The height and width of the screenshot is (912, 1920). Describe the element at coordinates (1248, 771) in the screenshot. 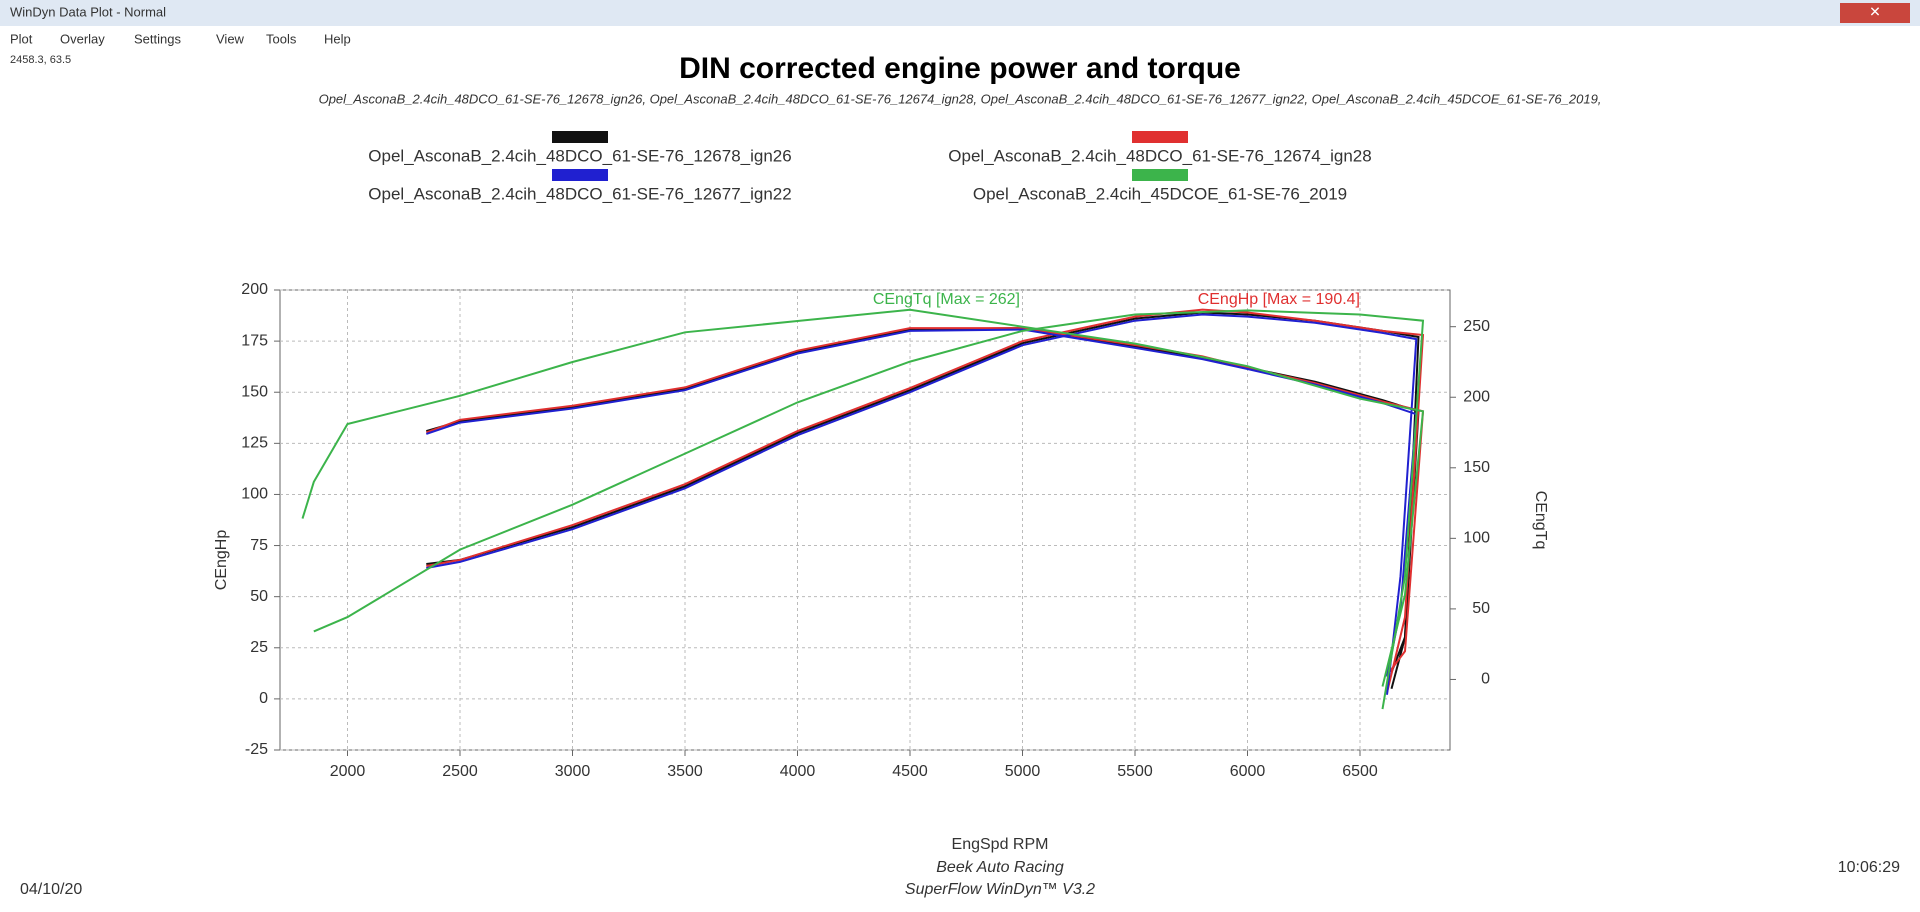

I see `x-tick-label: 6000` at that location.